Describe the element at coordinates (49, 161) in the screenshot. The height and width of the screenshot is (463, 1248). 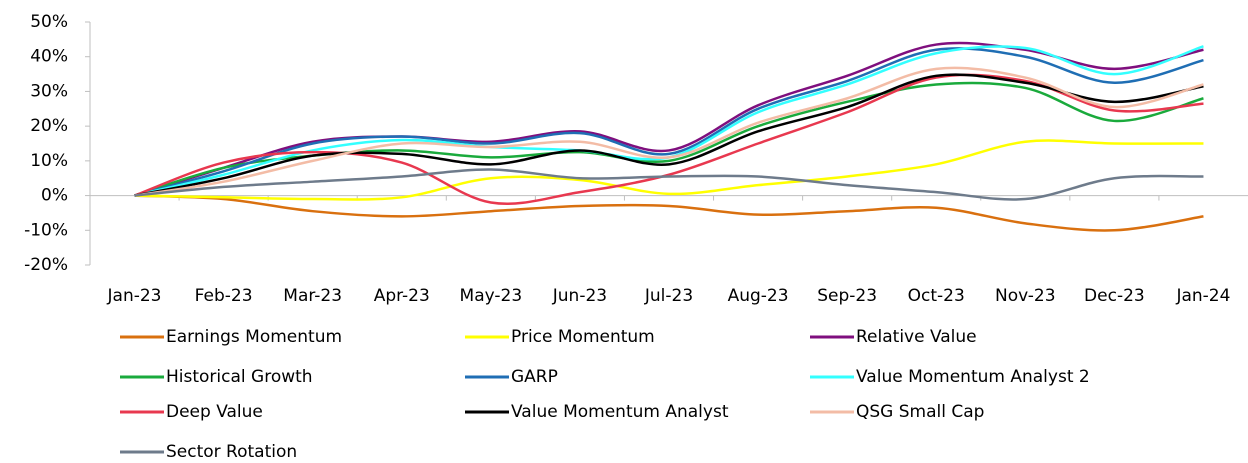
I see `y-tick-label: 10%` at that location.